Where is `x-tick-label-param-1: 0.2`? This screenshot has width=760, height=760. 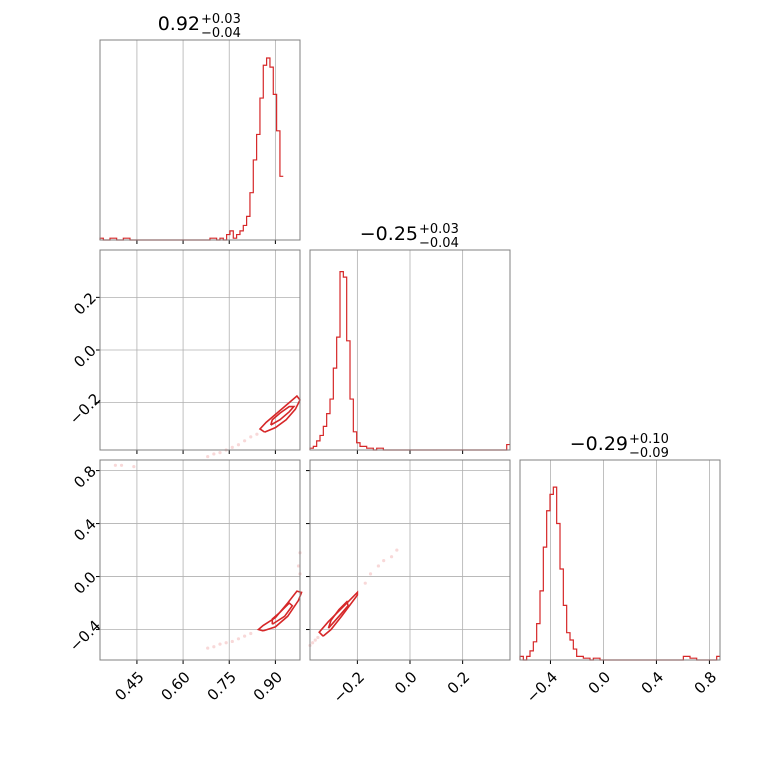
x-tick-label-param-1: 0.2 is located at coordinates (459, 683).